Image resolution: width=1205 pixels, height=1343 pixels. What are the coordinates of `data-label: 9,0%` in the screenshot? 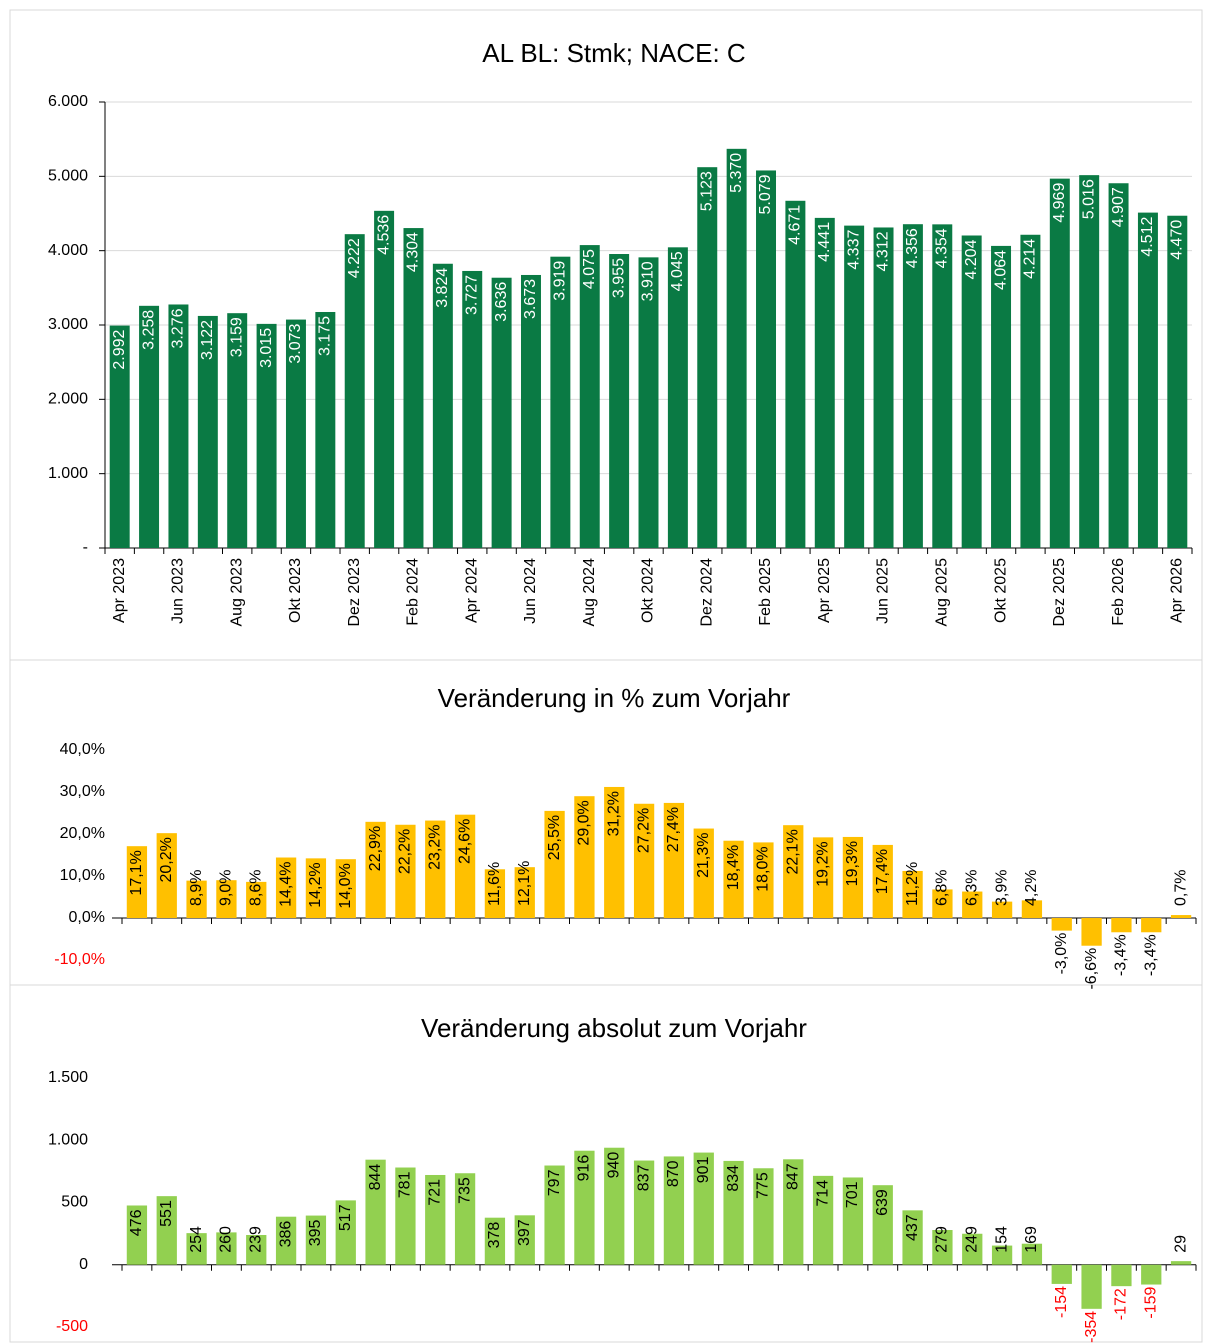 It's located at (226, 888).